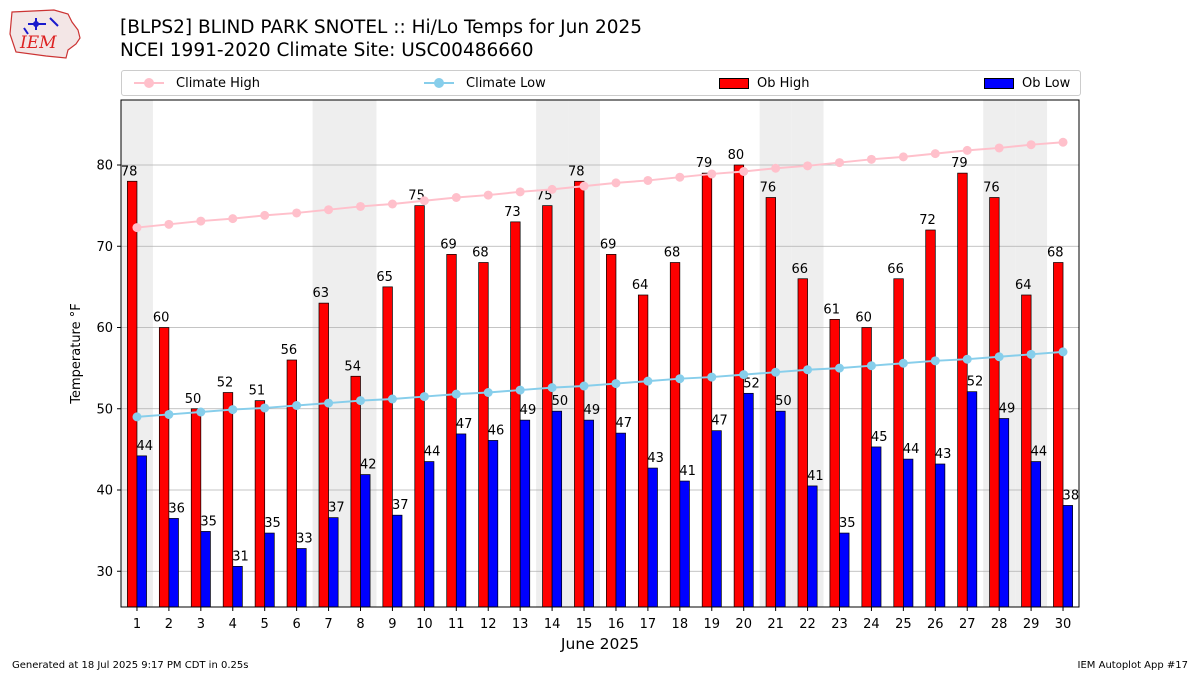 The height and width of the screenshot is (675, 1200). Describe the element at coordinates (764, 83) in the screenshot. I see `legend-item-ob-high: Ob High` at that location.